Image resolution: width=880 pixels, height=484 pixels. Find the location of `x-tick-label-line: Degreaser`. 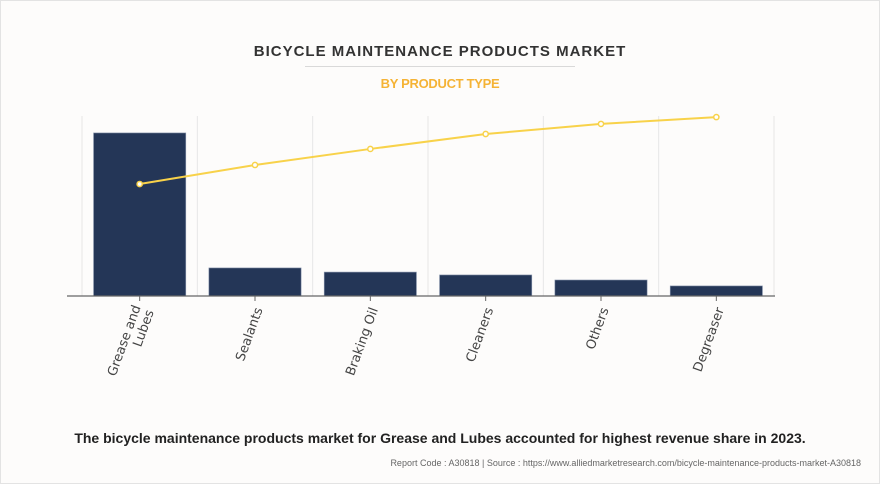

x-tick-label-line: Degreaser is located at coordinates (709, 339).